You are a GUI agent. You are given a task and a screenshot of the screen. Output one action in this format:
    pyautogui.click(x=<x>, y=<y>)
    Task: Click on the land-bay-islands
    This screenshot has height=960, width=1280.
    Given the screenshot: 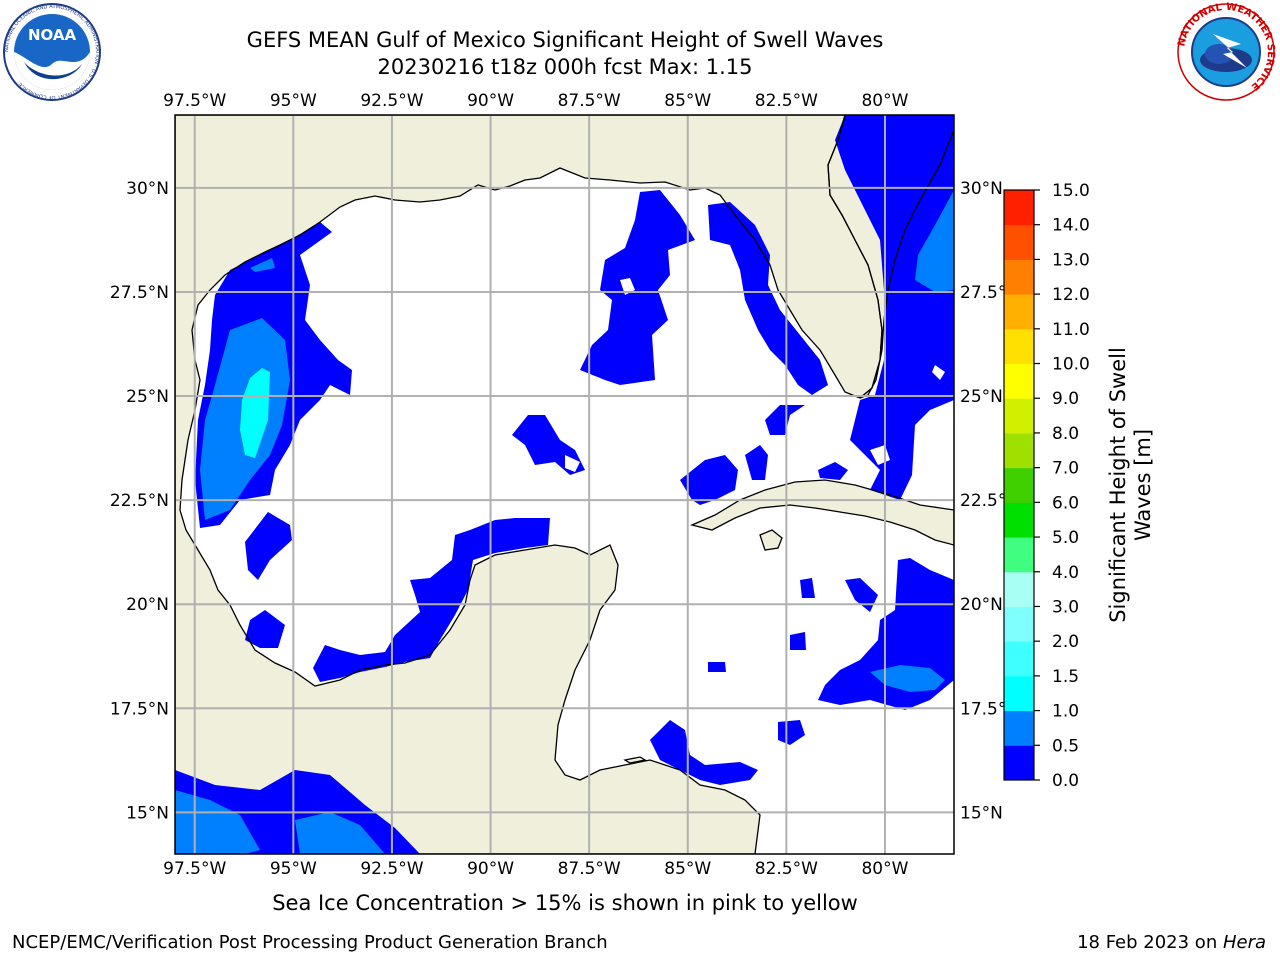 What is the action you would take?
    pyautogui.click(x=635, y=760)
    